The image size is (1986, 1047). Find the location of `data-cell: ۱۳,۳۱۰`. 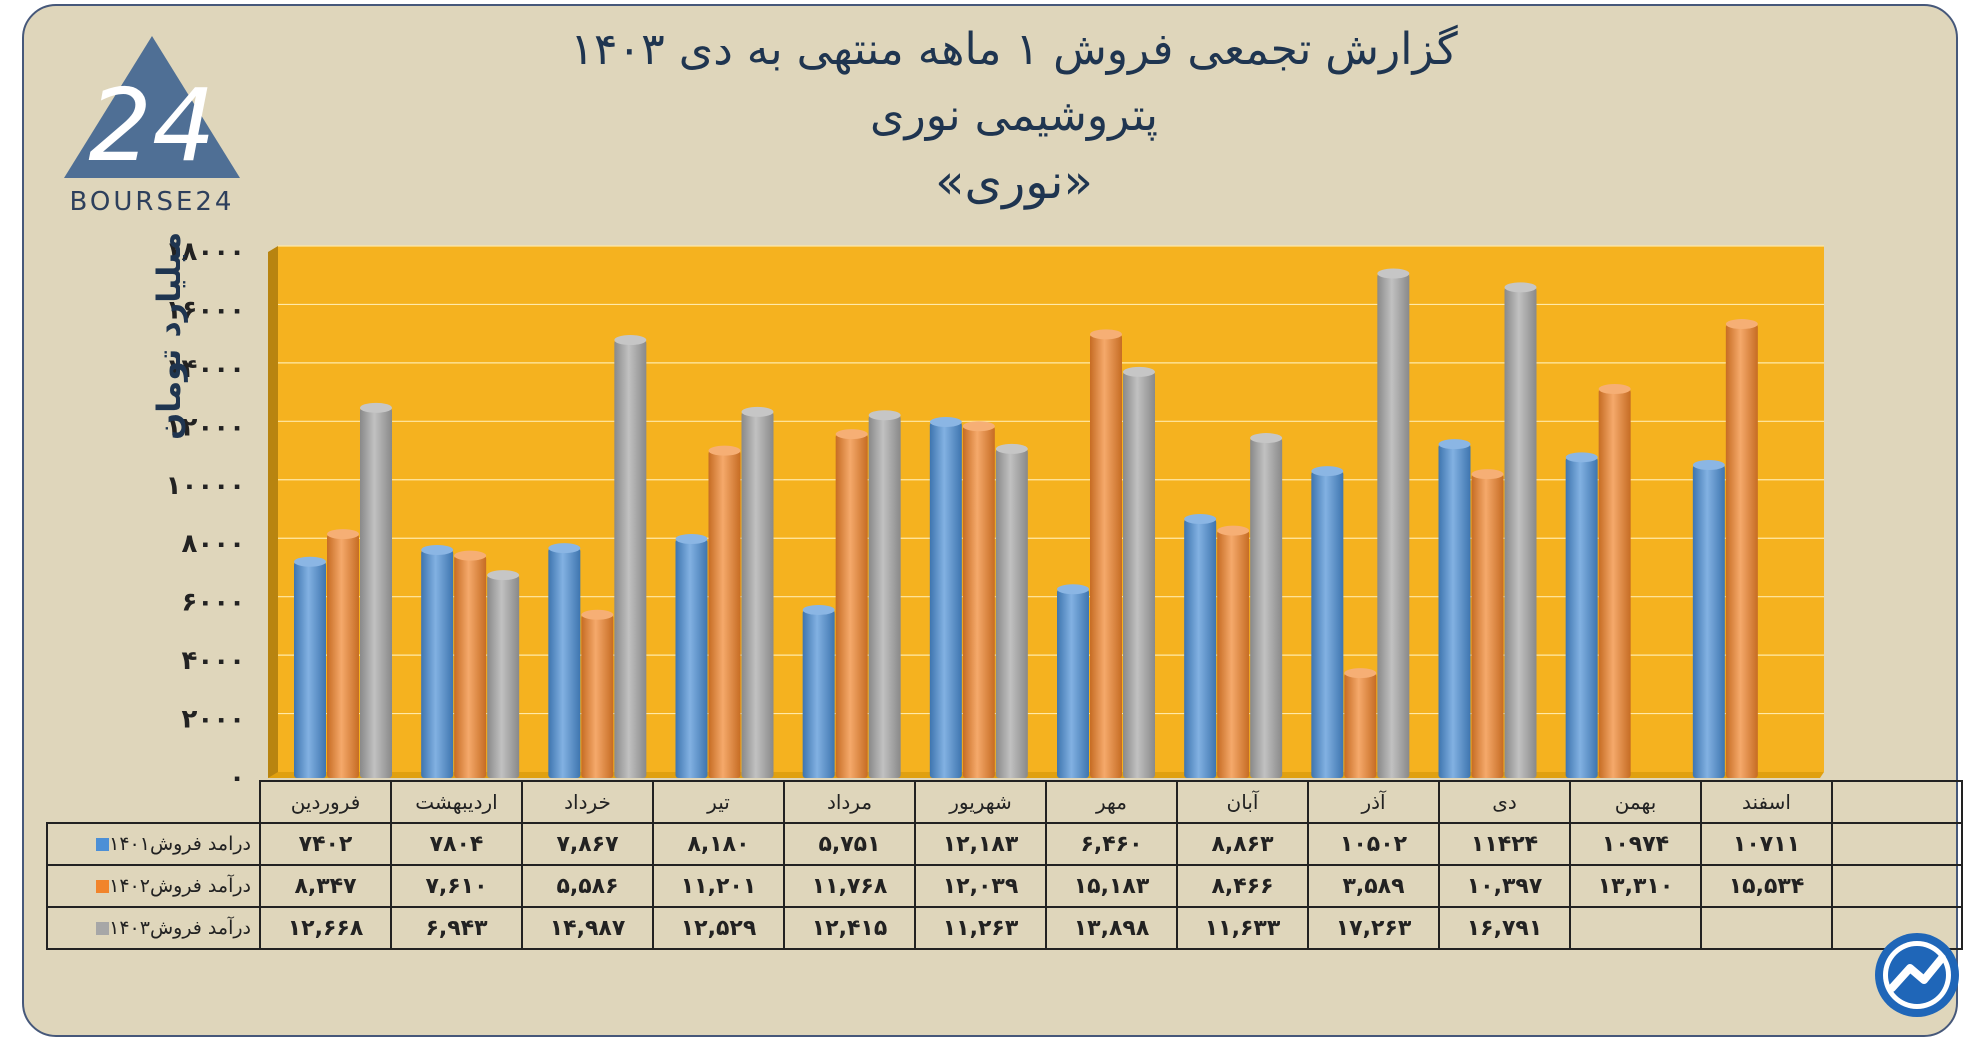

data-cell: ۱۳,۳۱۰ is located at coordinates (1635, 886).